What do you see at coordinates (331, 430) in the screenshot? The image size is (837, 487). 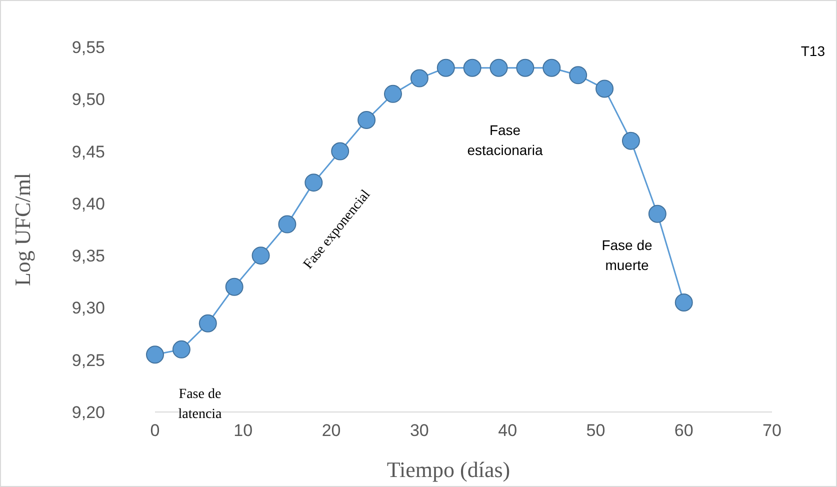 I see `x-tick-label: 20` at bounding box center [331, 430].